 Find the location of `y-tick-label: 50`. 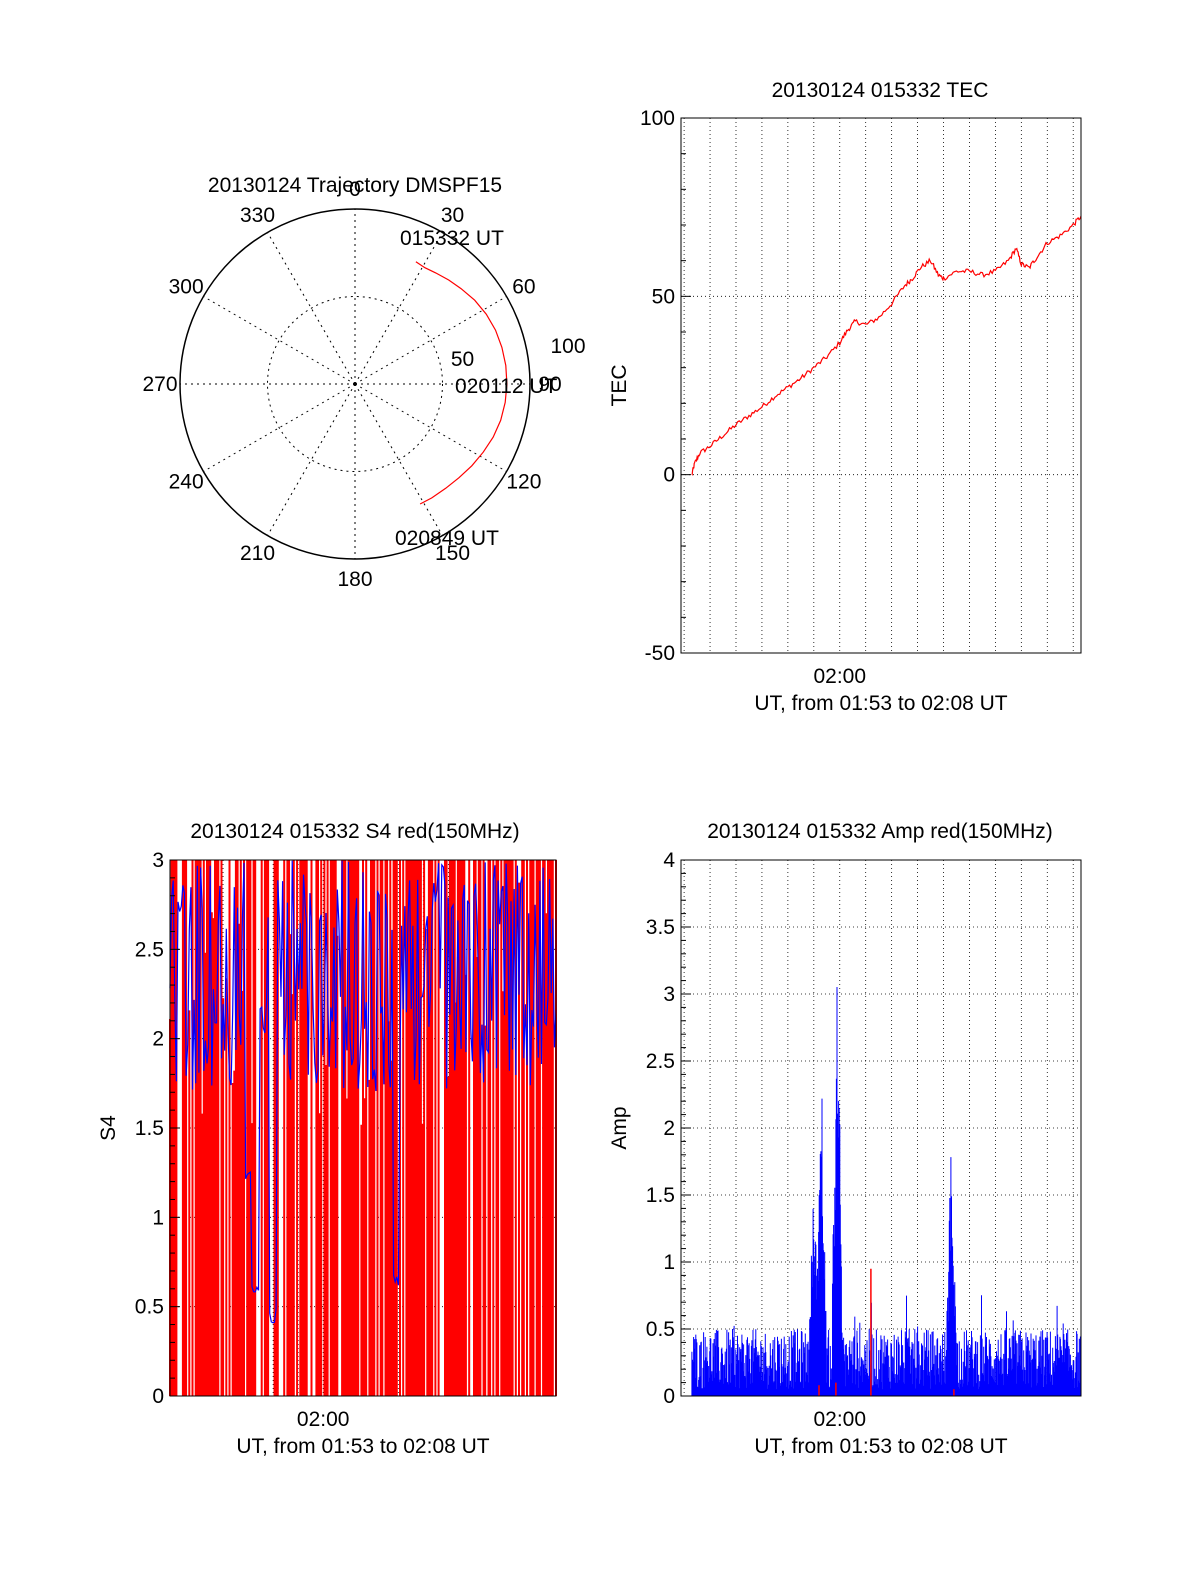

y-tick-label: 50 is located at coordinates (663, 296).